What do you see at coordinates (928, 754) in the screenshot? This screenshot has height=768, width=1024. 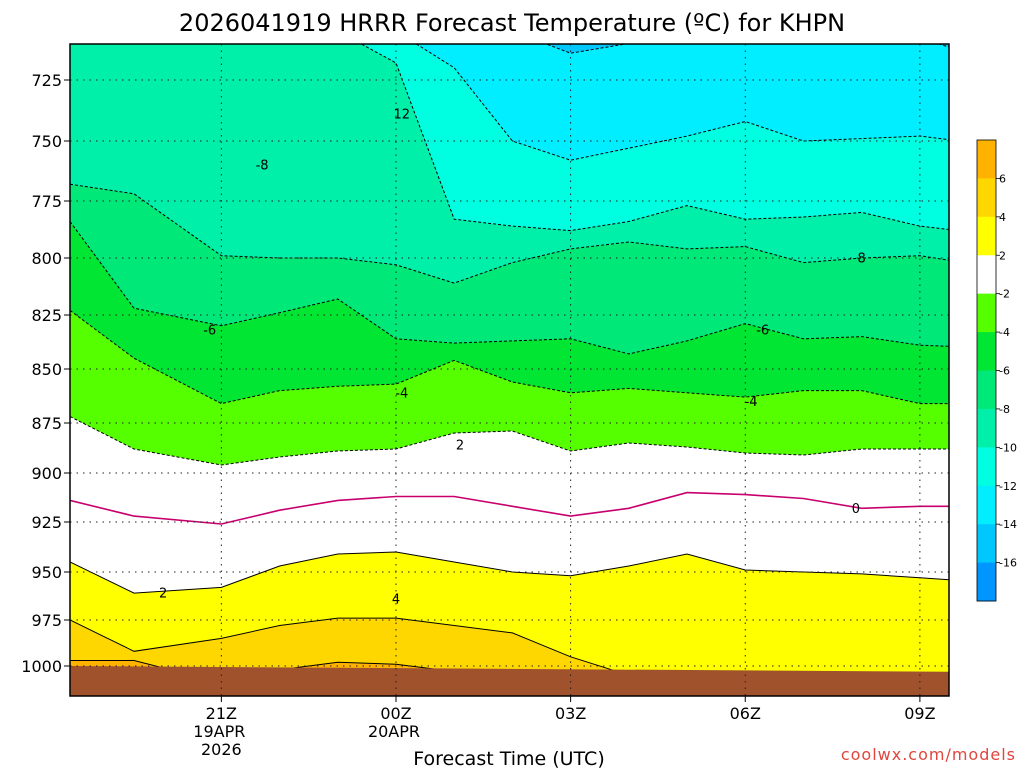 I see `credit-link: coolwx.com/models` at bounding box center [928, 754].